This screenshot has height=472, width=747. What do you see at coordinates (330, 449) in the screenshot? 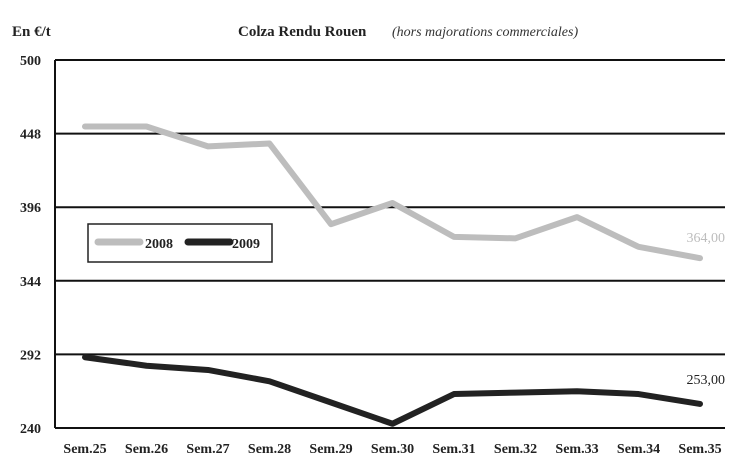
I see `x-tick-label: Sem.29` at bounding box center [330, 449].